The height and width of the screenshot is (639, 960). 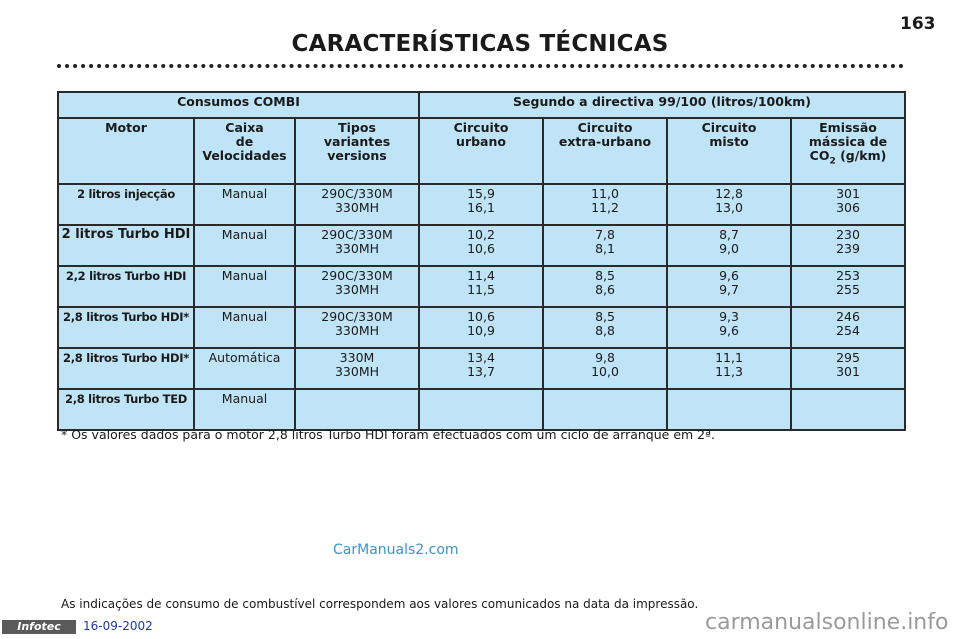 I want to click on cell-mixed: 8,7 9,0, so click(x=729, y=245).